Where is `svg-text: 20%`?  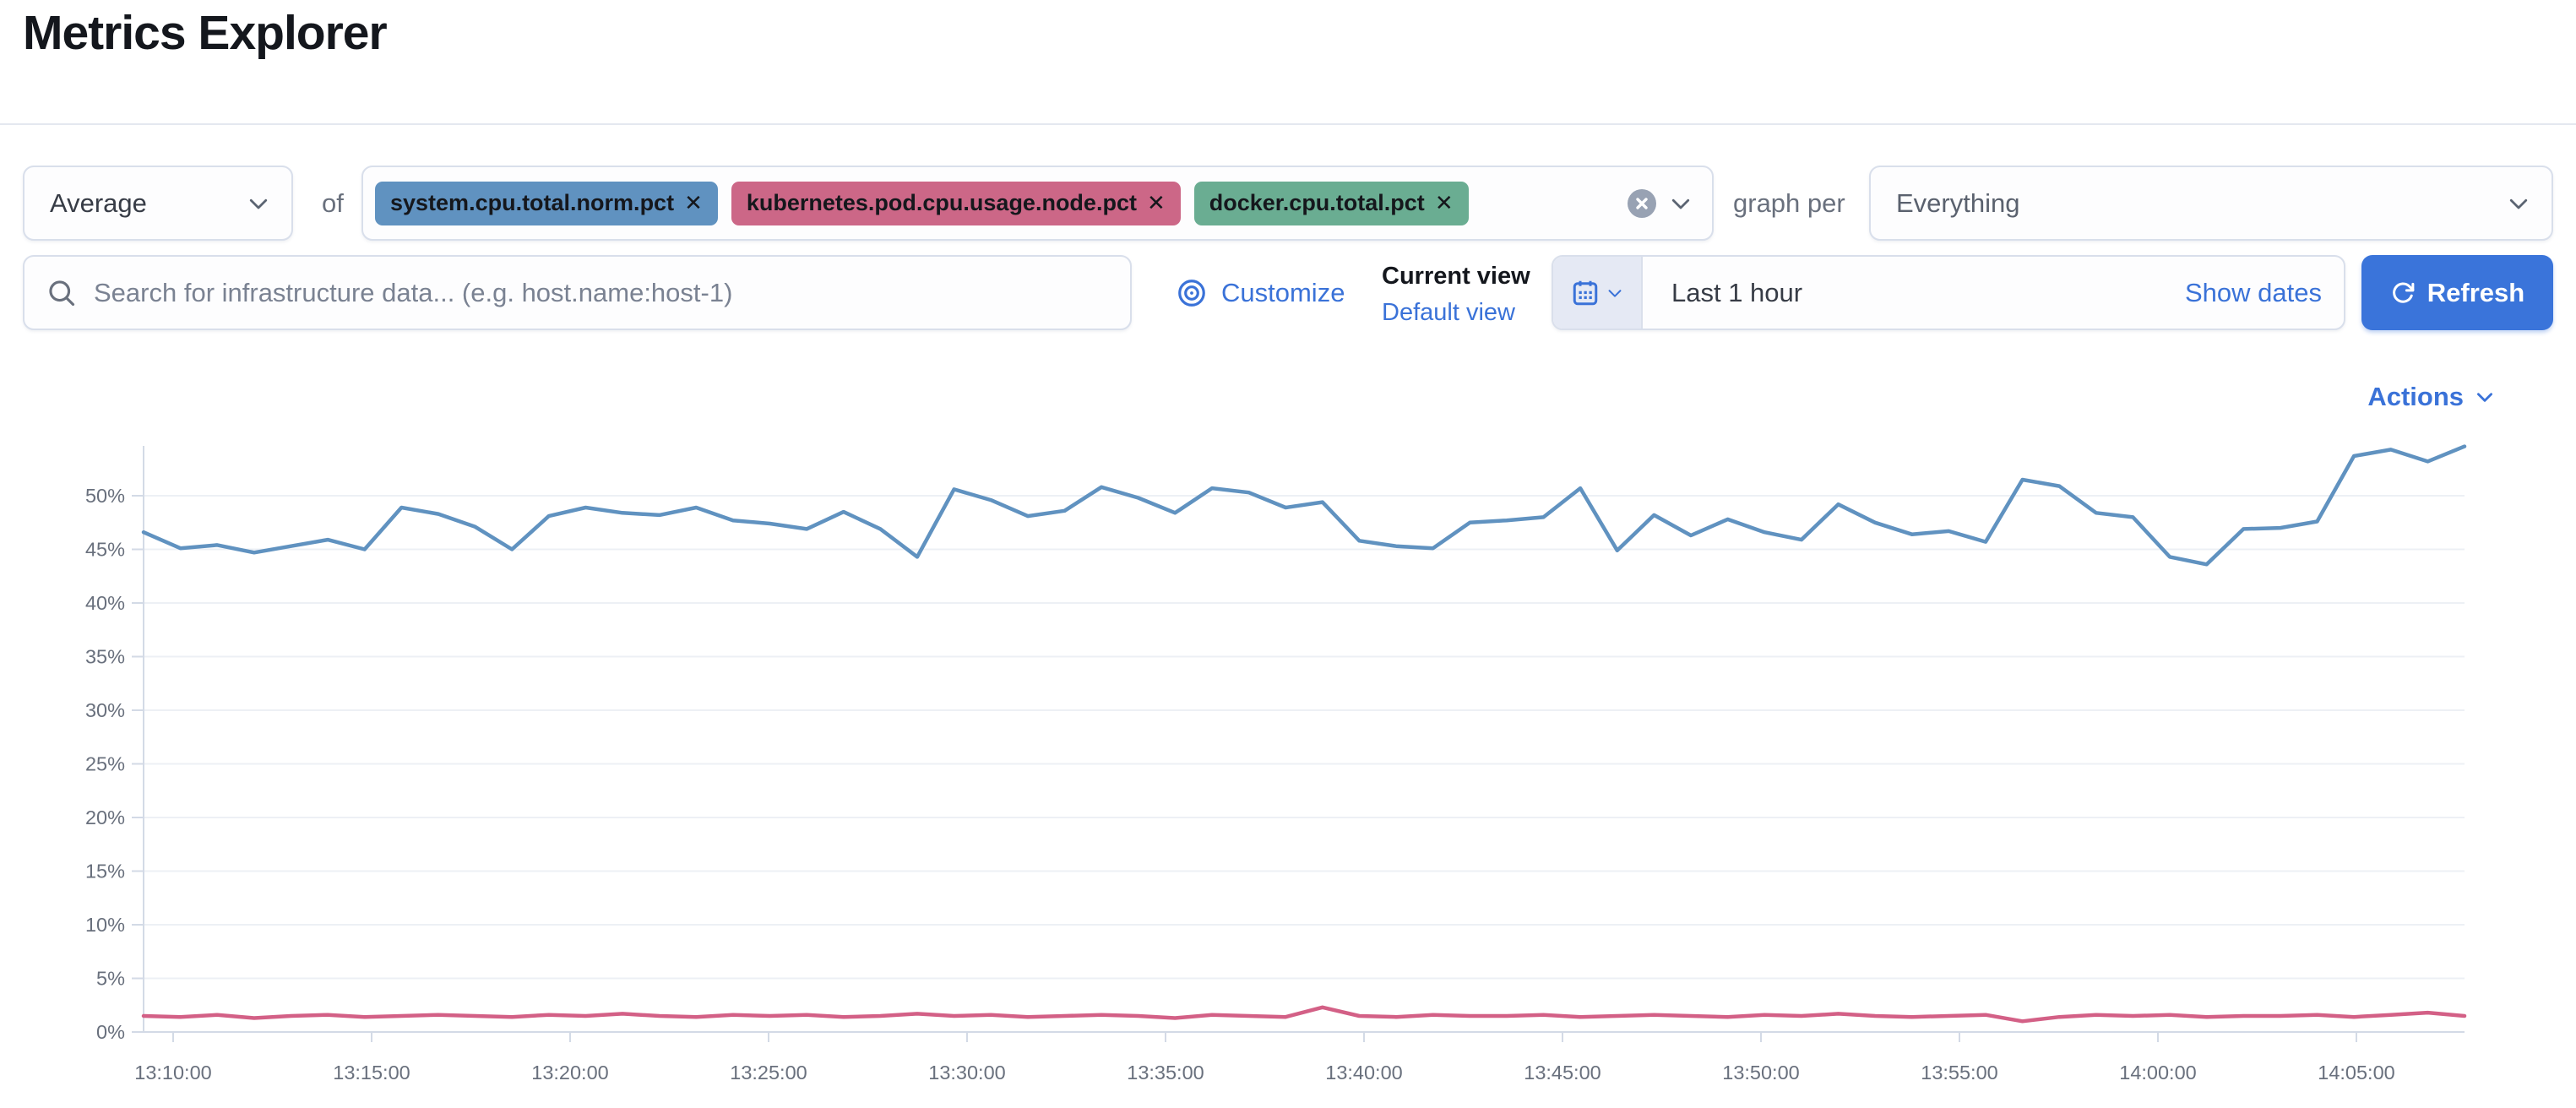
svg-text: 20% is located at coordinates (105, 817).